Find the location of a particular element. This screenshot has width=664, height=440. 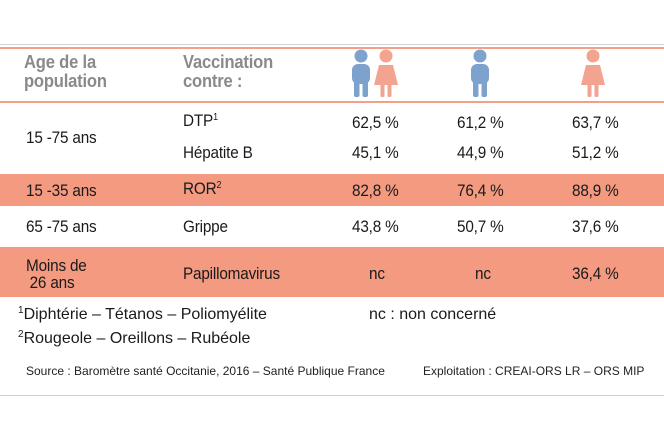

top-rule is located at coordinates (332, 44).